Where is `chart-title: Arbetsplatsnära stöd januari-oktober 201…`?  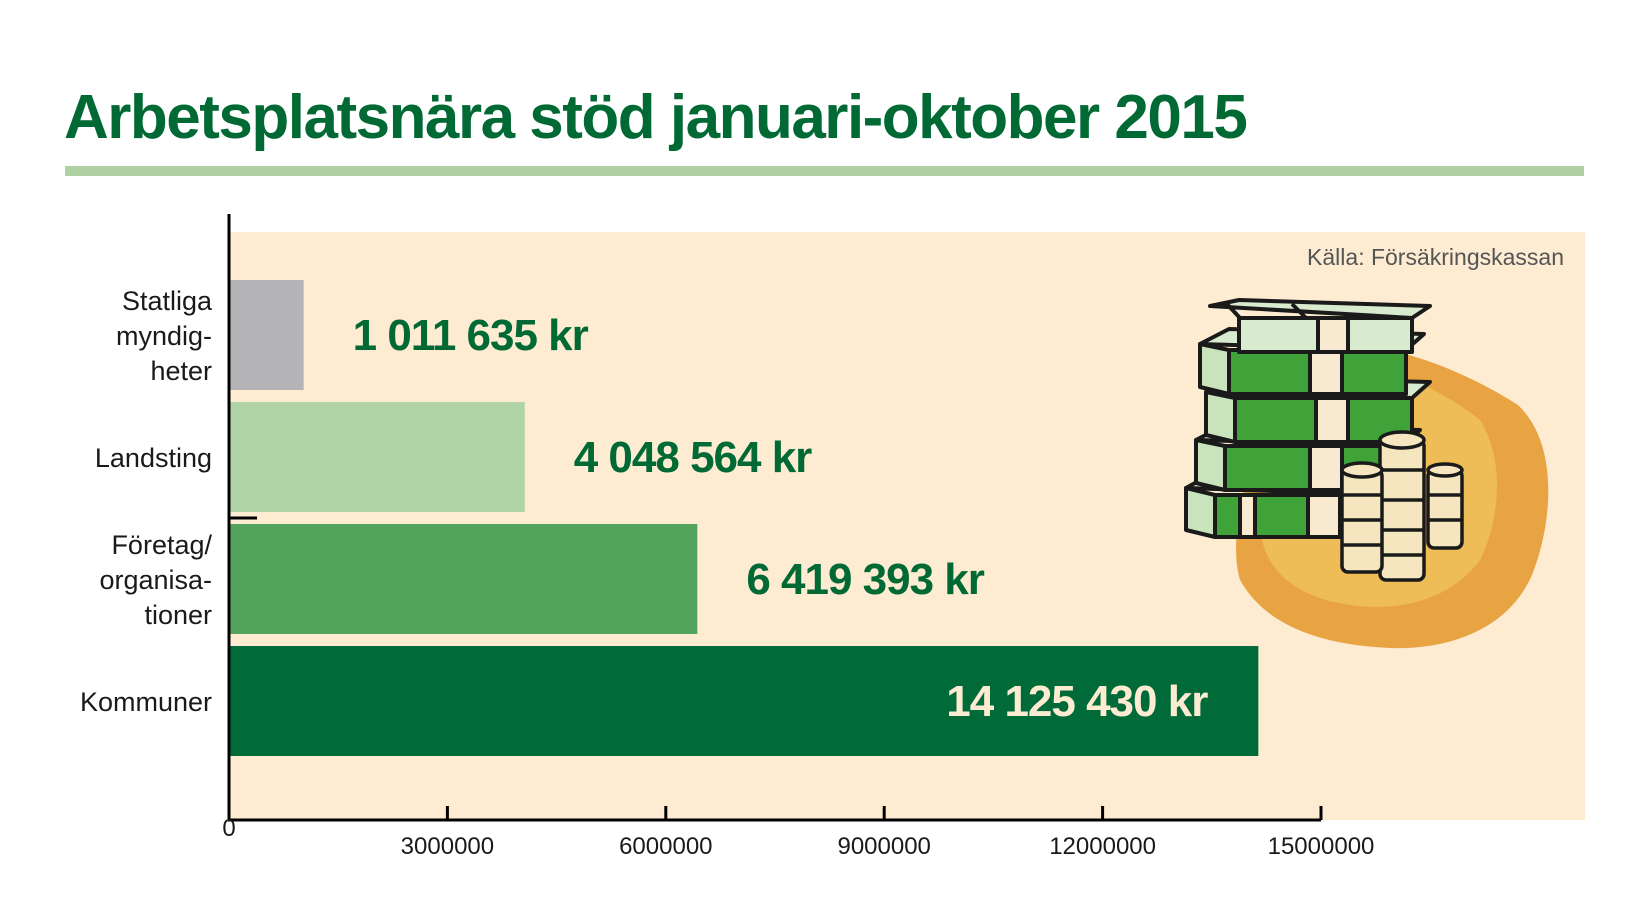 chart-title: Arbetsplatsnära stöd januari-oktober 201… is located at coordinates (656, 117).